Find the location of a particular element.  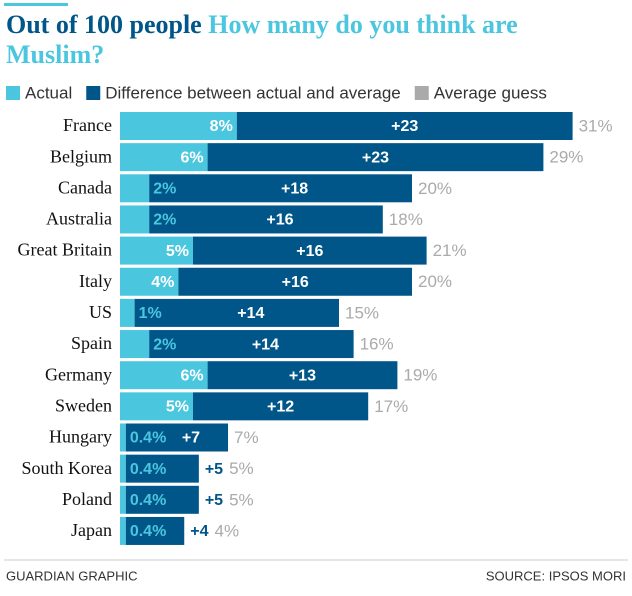

average-label: 7% is located at coordinates (246, 437).